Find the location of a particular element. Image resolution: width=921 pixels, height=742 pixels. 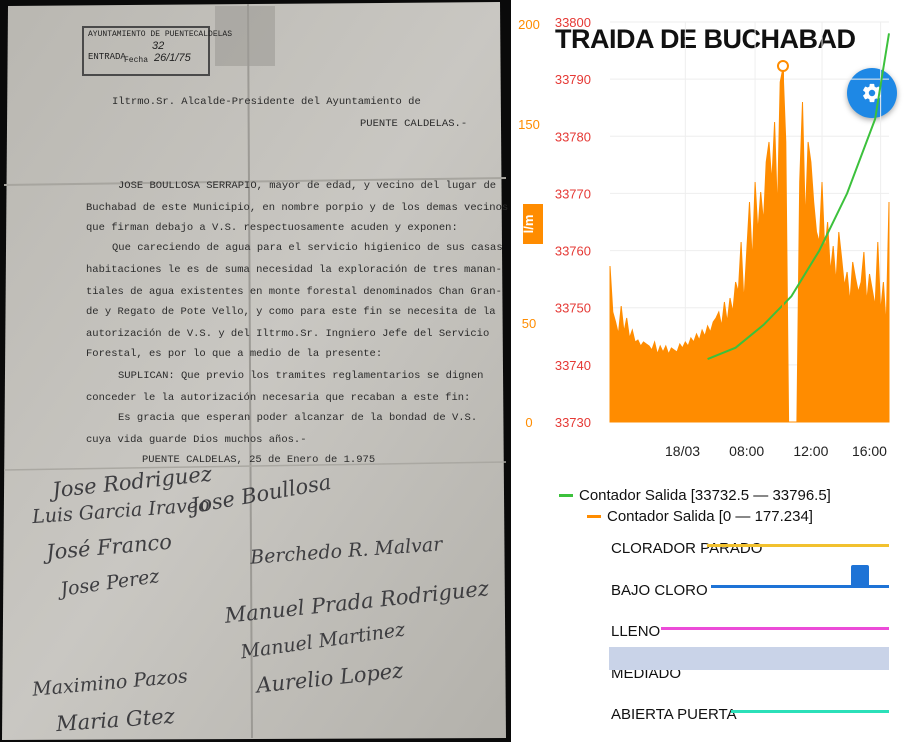

legend-entry: Contador Salida [33732.5 — 33796.5] is located at coordinates (695, 495).